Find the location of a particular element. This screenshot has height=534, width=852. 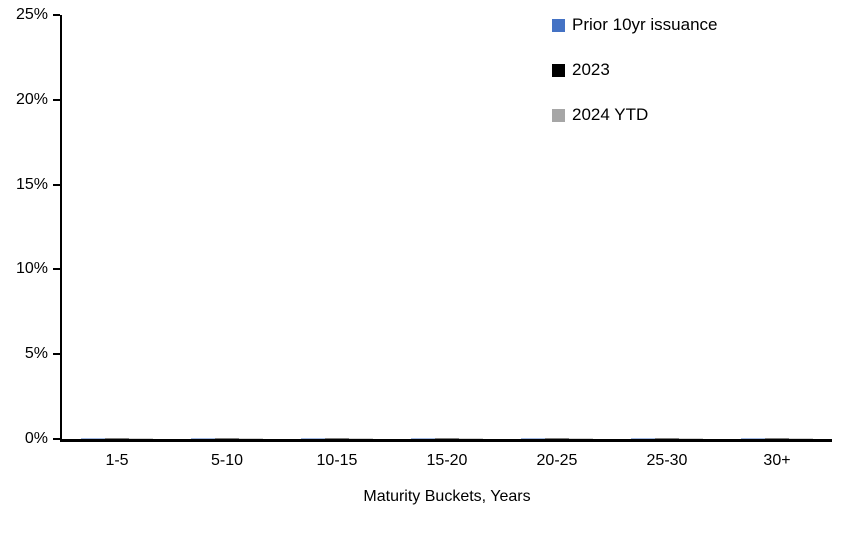

x-tick-label: 1-5 is located at coordinates (117, 460).